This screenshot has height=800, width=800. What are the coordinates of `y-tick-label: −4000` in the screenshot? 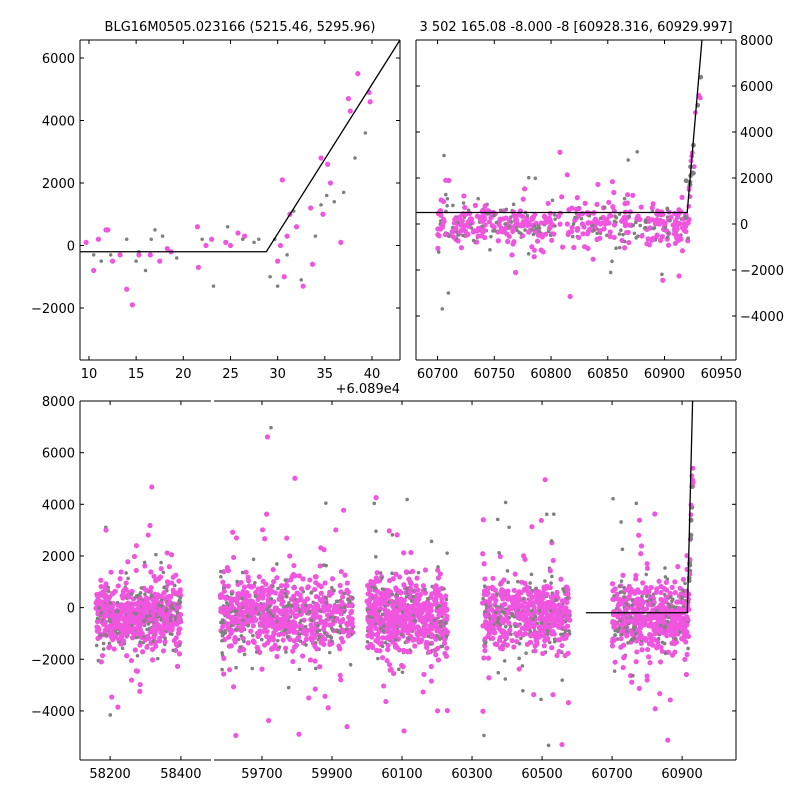 It's located at (53, 712).